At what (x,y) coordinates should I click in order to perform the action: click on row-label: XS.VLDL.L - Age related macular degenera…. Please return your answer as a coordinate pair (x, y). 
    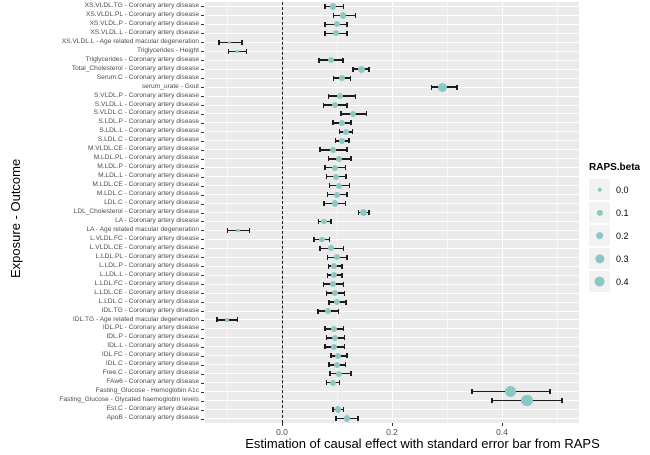
    Looking at the image, I should click on (130, 41).